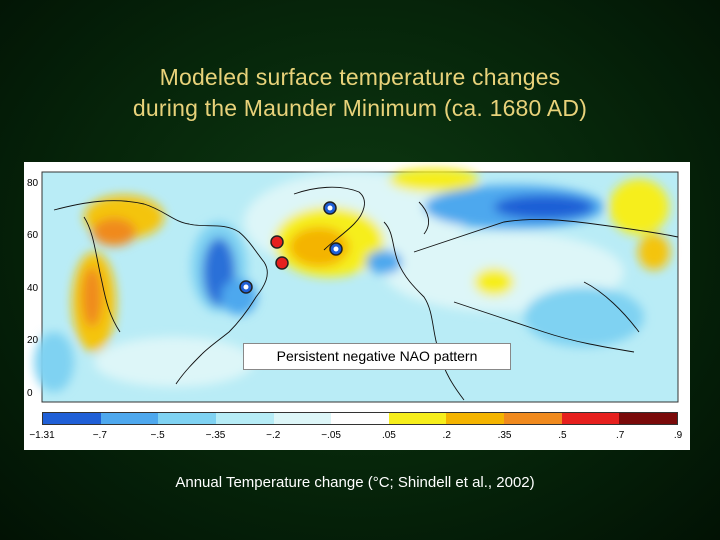 This screenshot has width=720, height=540. Describe the element at coordinates (377, 356) in the screenshot. I see `nao-annotation: Persistent negative NAO pattern` at that location.